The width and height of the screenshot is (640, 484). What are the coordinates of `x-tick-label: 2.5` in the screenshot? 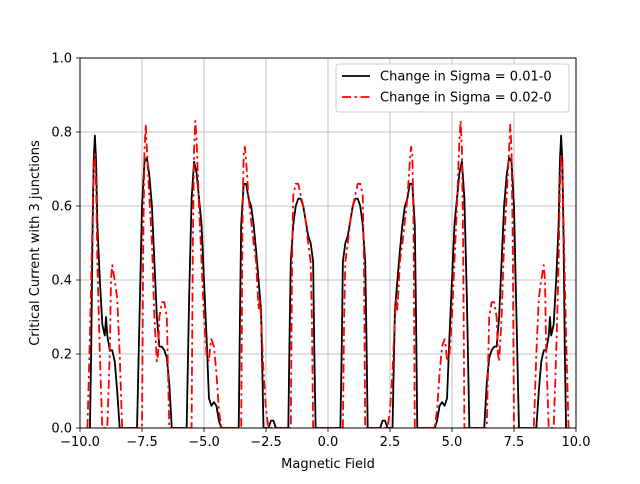 It's located at (390, 442).